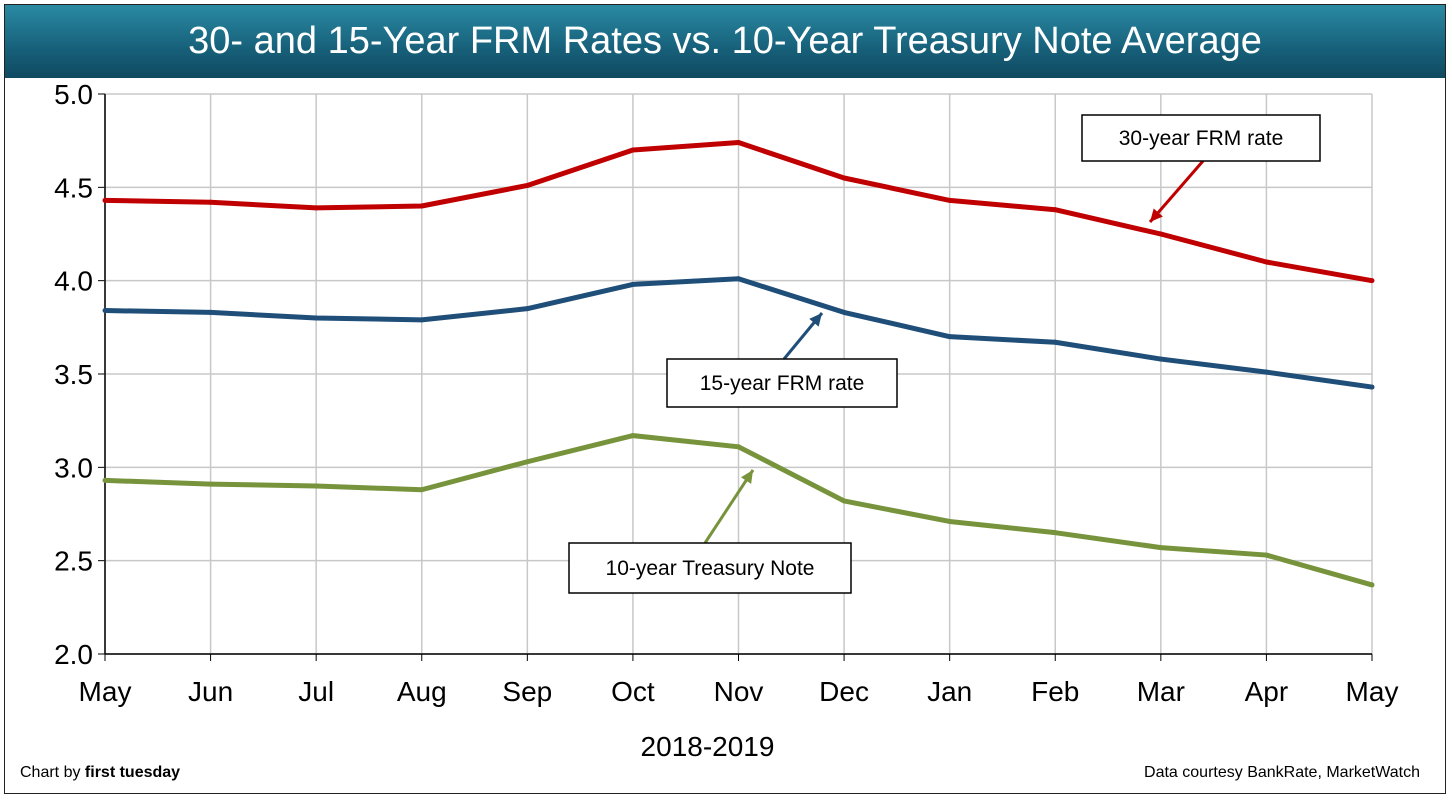  What do you see at coordinates (52, 772) in the screenshot?
I see `credit-prefix: Chart by` at bounding box center [52, 772].